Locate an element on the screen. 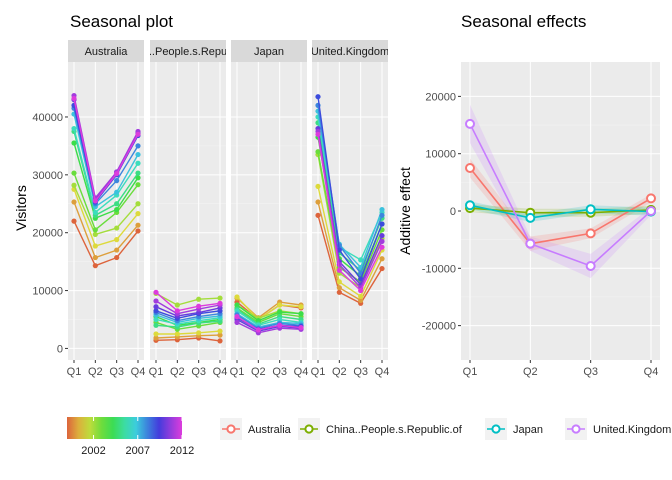  legend-item: Japan is located at coordinates (514, 429).